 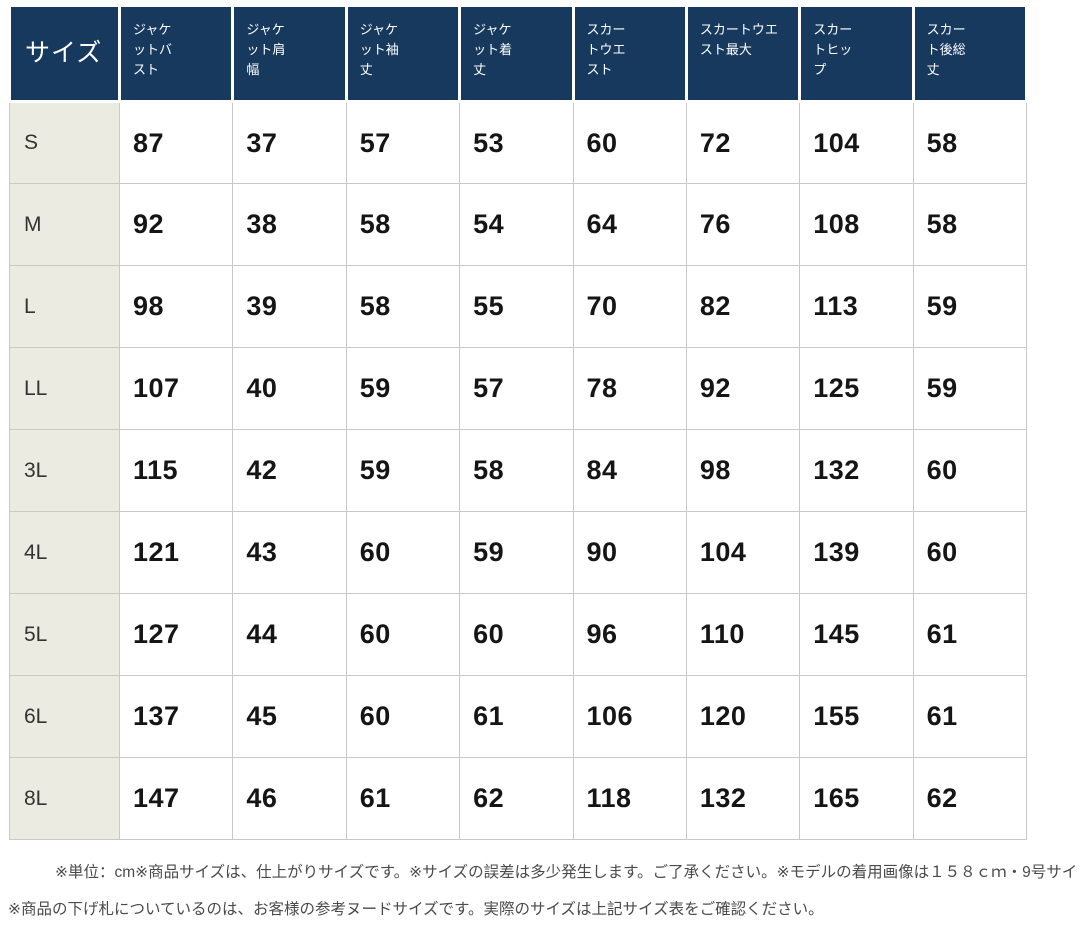 I want to click on size-label-cell: LL, so click(x=64, y=388).